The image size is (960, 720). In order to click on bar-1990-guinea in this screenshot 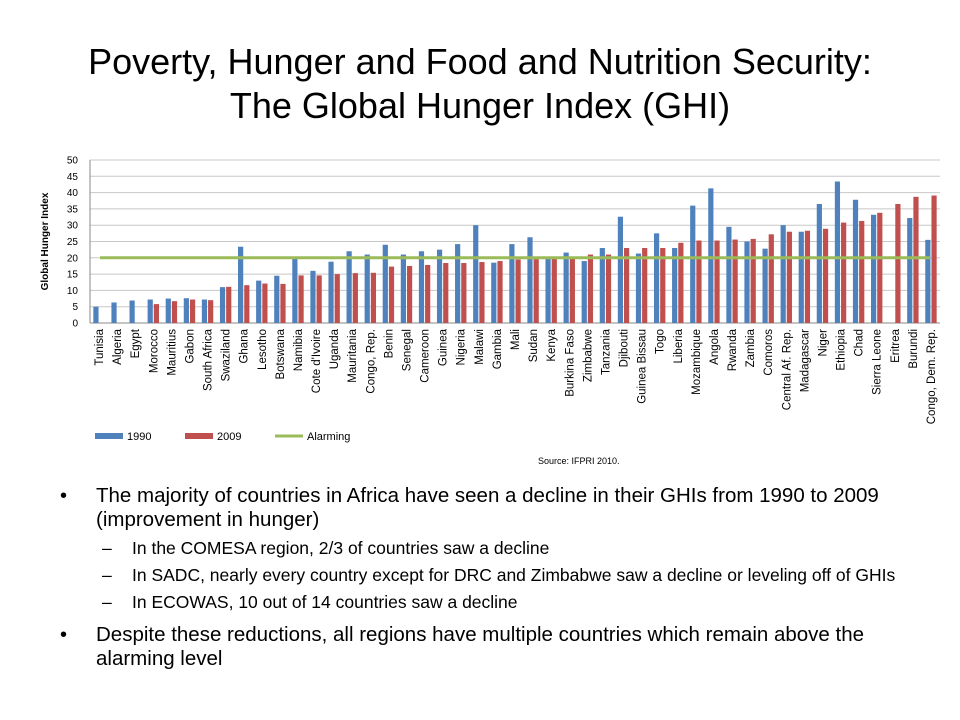, I will do `click(439, 286)`.